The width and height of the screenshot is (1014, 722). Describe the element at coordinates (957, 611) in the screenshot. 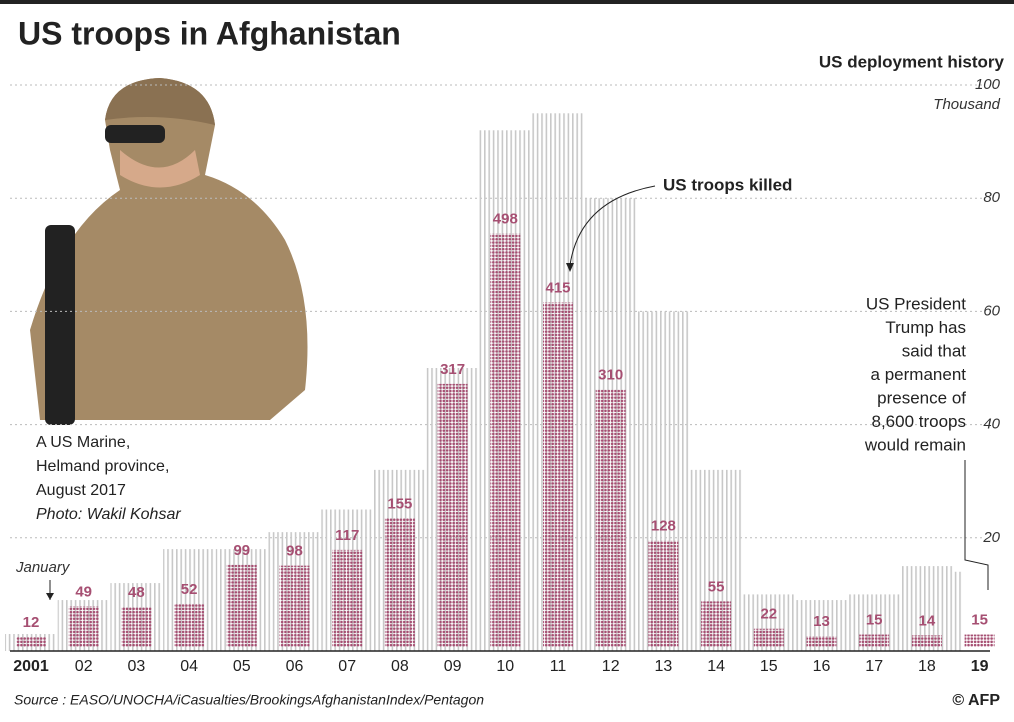

I see `deployment-bar` at that location.